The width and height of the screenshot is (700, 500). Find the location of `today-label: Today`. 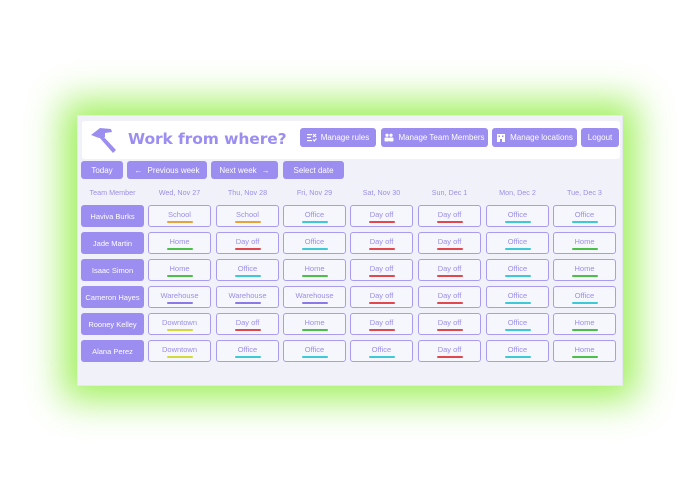

today-label: Today is located at coordinates (102, 170).